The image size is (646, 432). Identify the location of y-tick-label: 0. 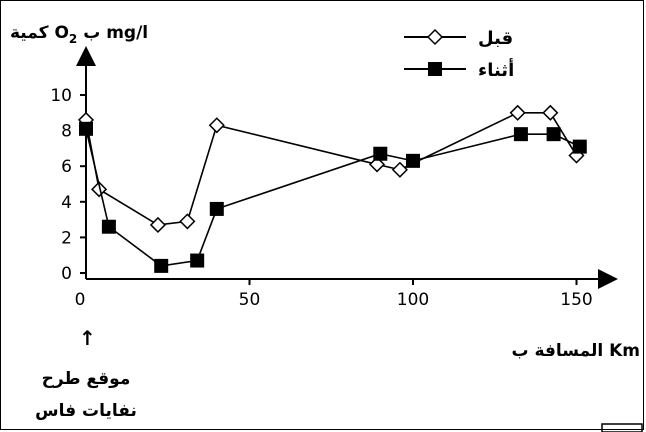
(66, 274).